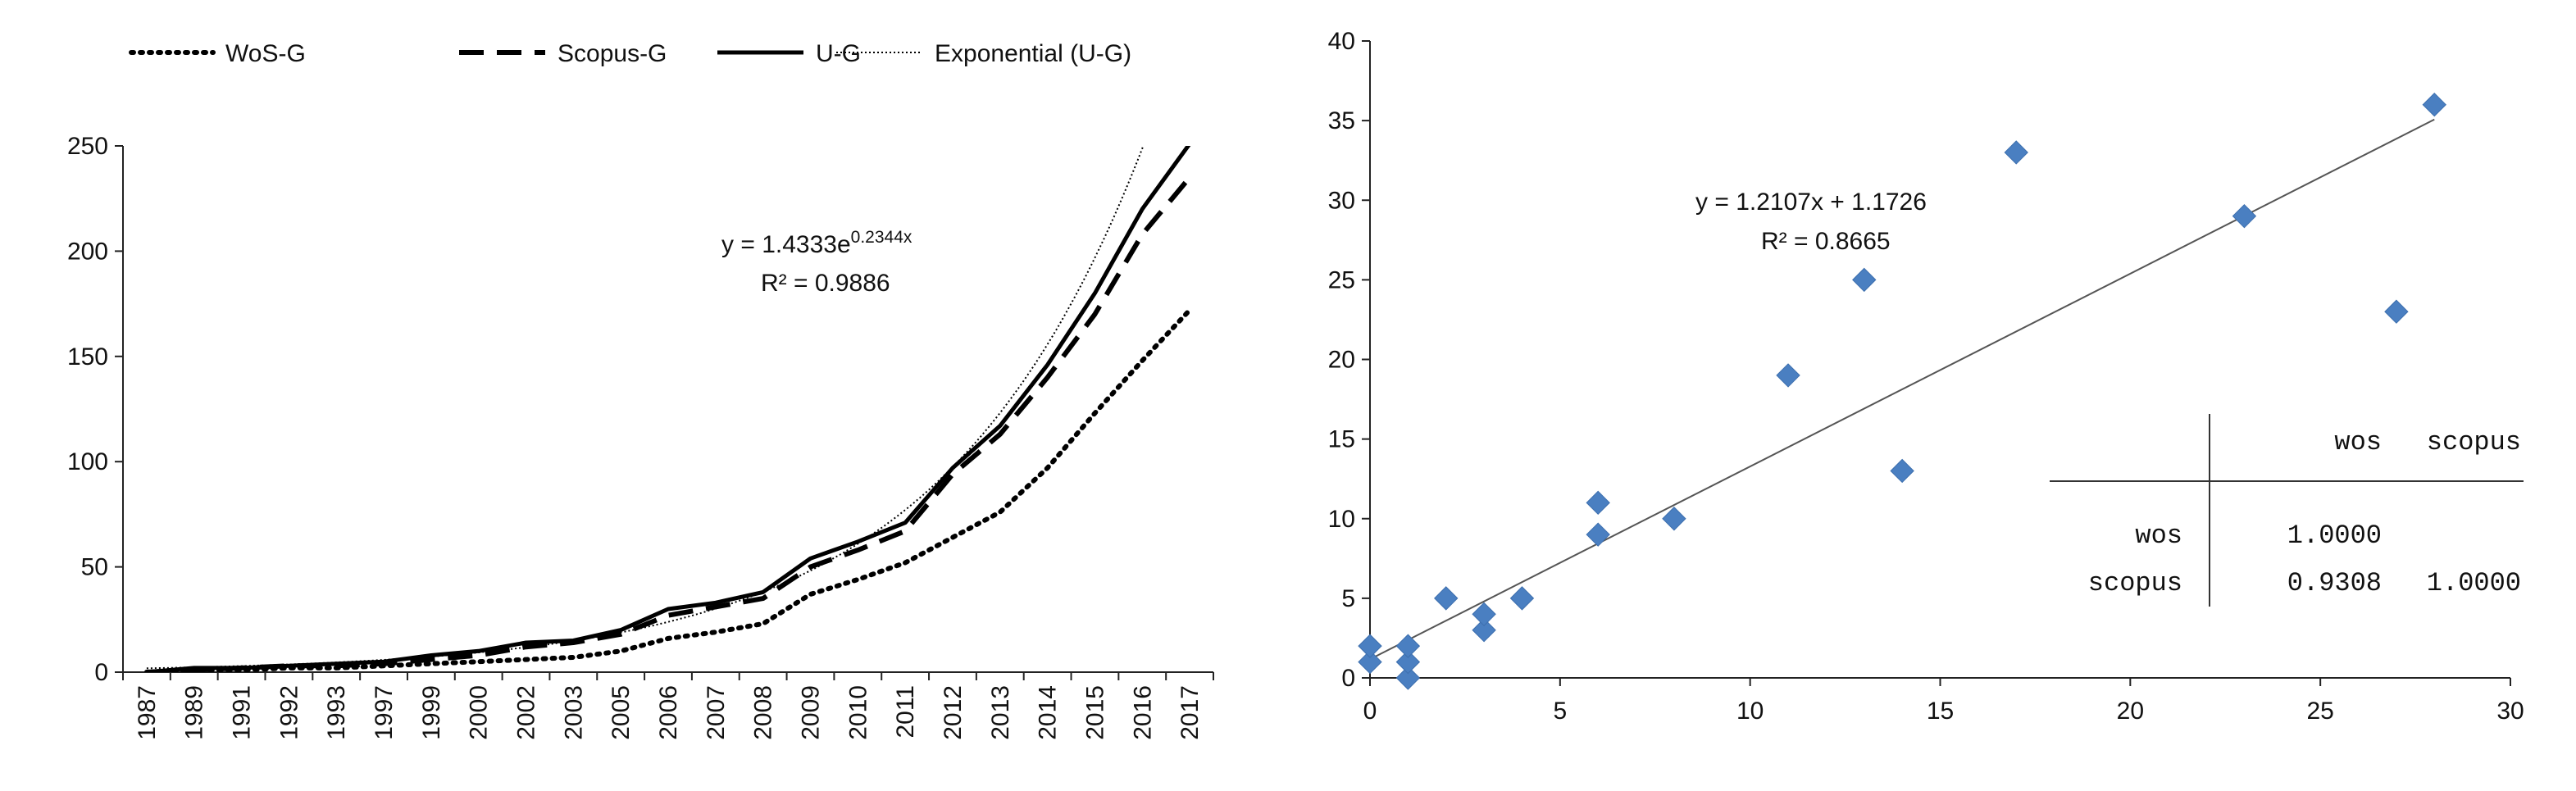  What do you see at coordinates (289, 712) in the screenshot?
I see `x-tick-label: 1992` at bounding box center [289, 712].